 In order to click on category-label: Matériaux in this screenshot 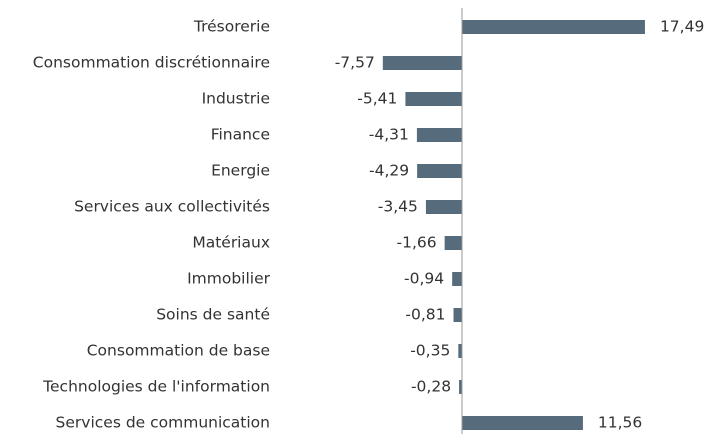, I will do `click(231, 243)`.